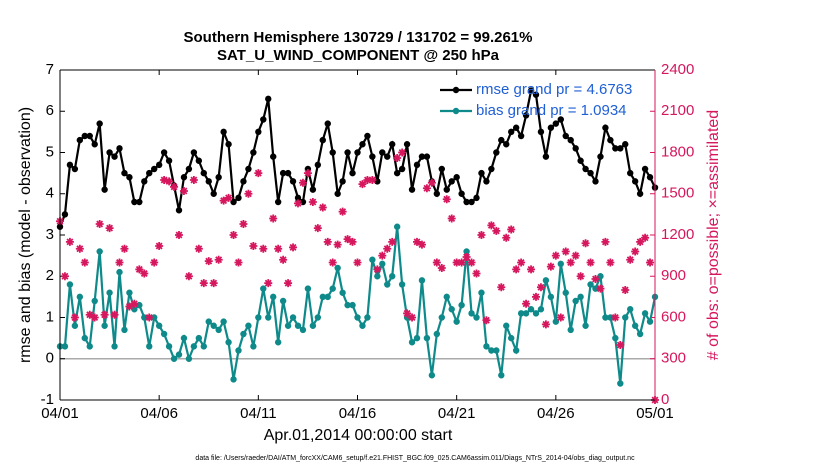  I want to click on legend-marker, so click(456, 111).